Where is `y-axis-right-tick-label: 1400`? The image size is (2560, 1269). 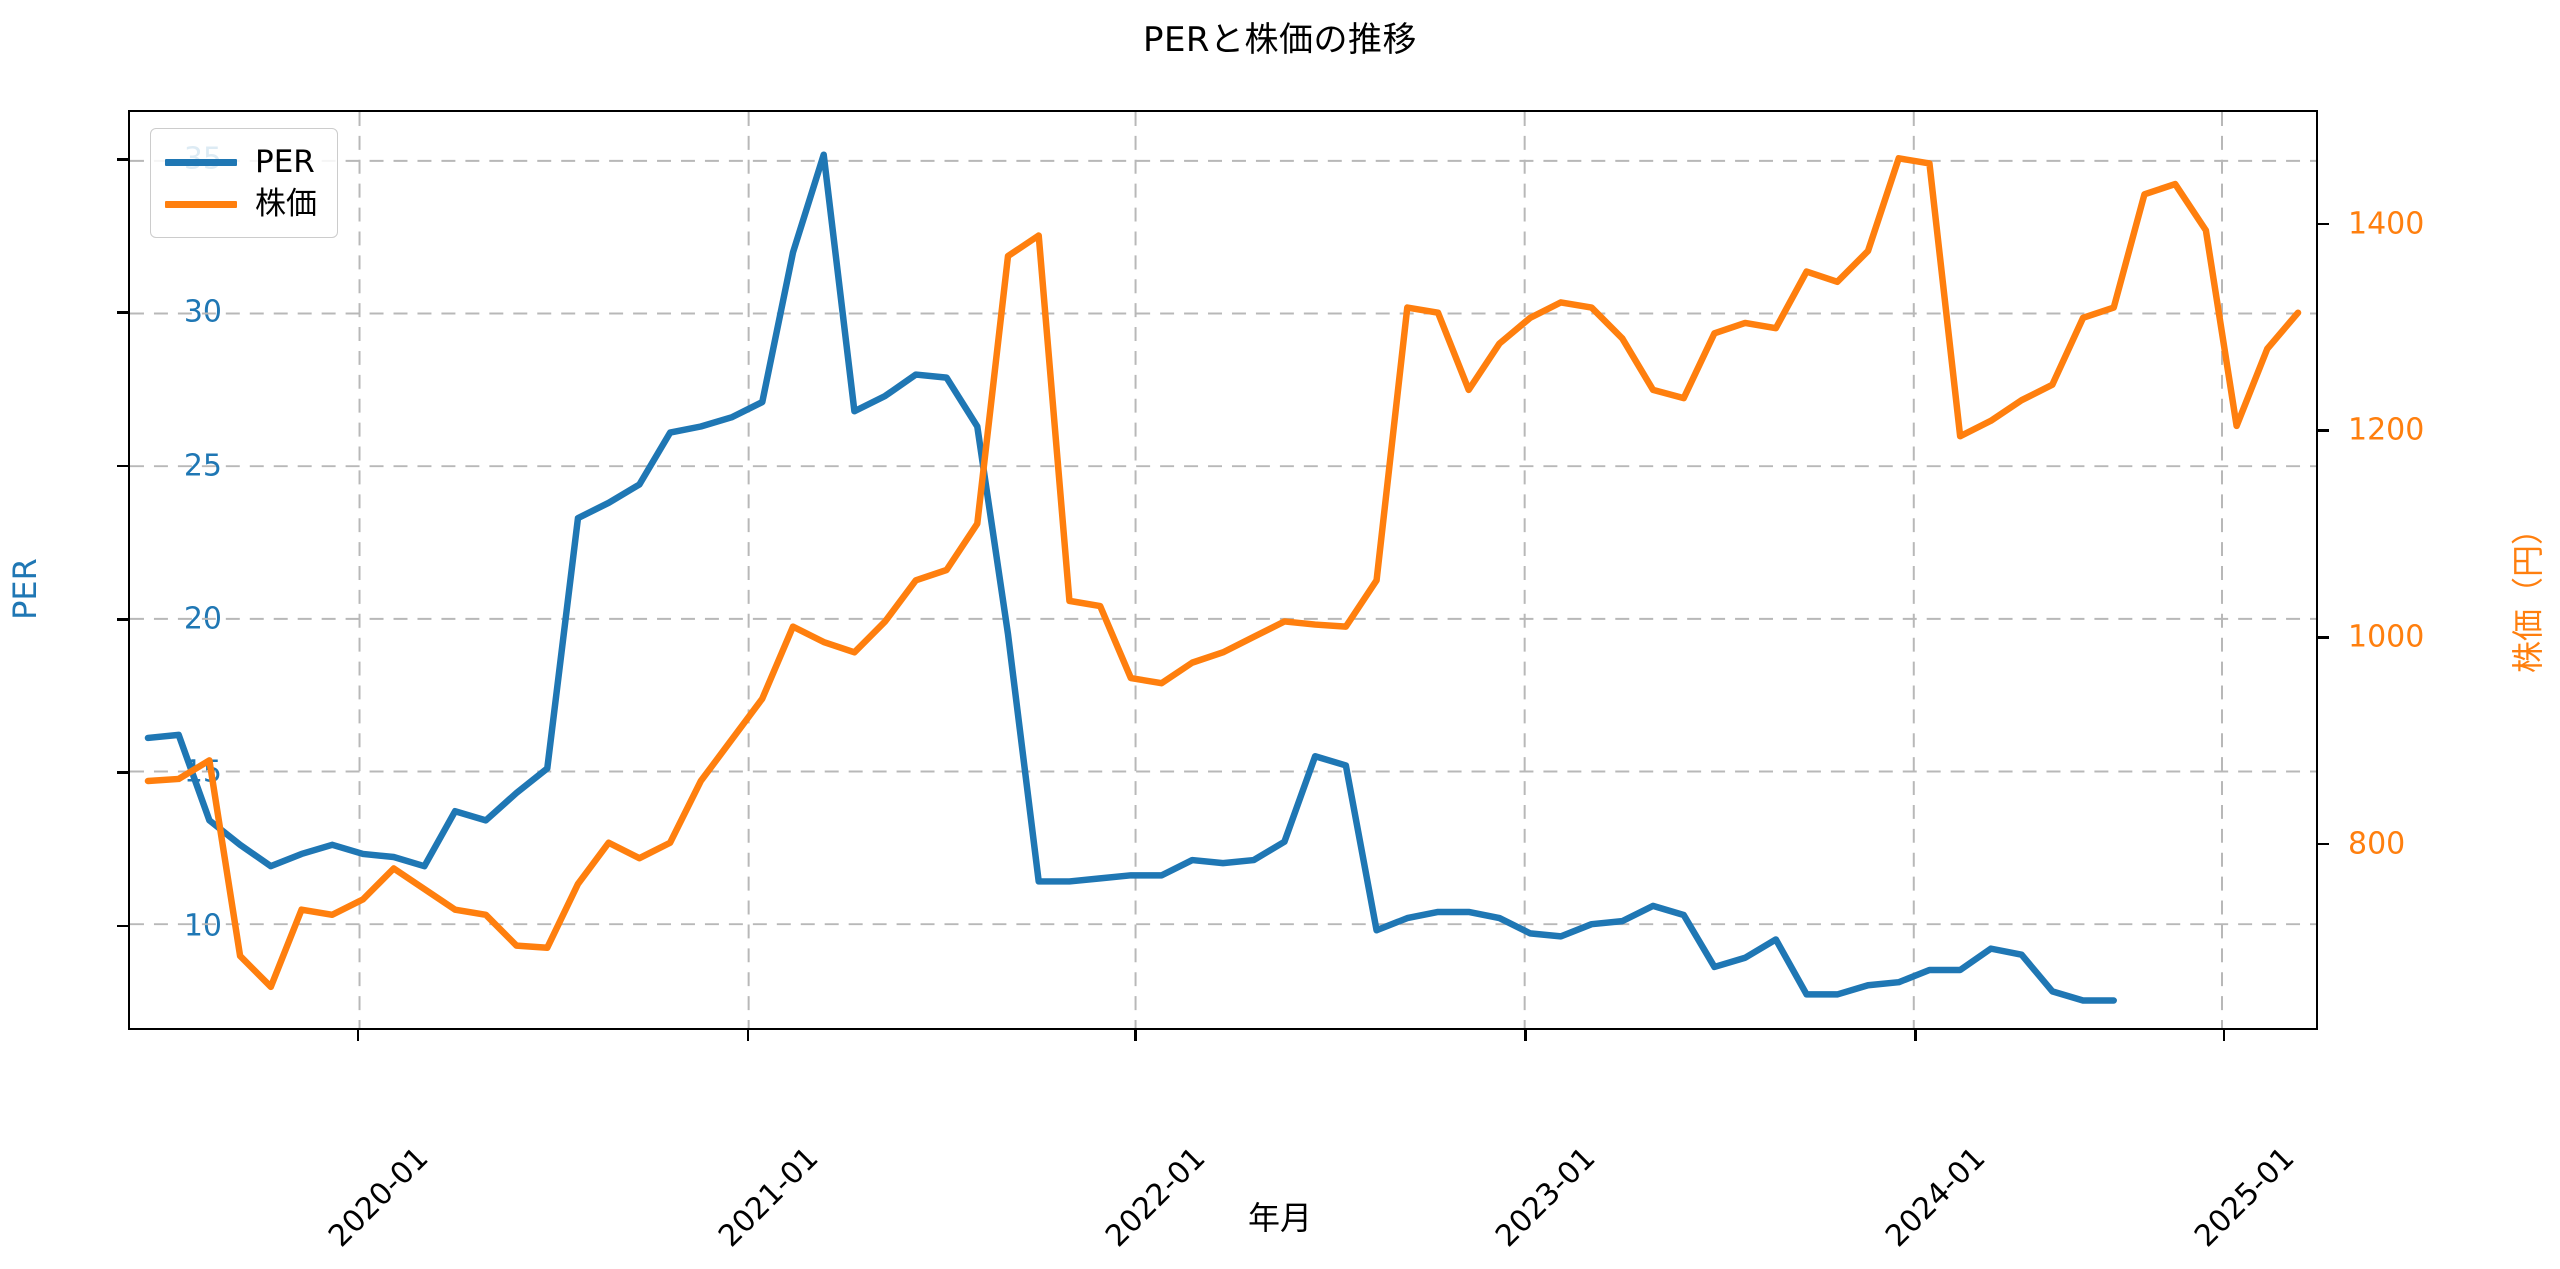
y-axis-right-tick-label: 1400 is located at coordinates (2386, 224).